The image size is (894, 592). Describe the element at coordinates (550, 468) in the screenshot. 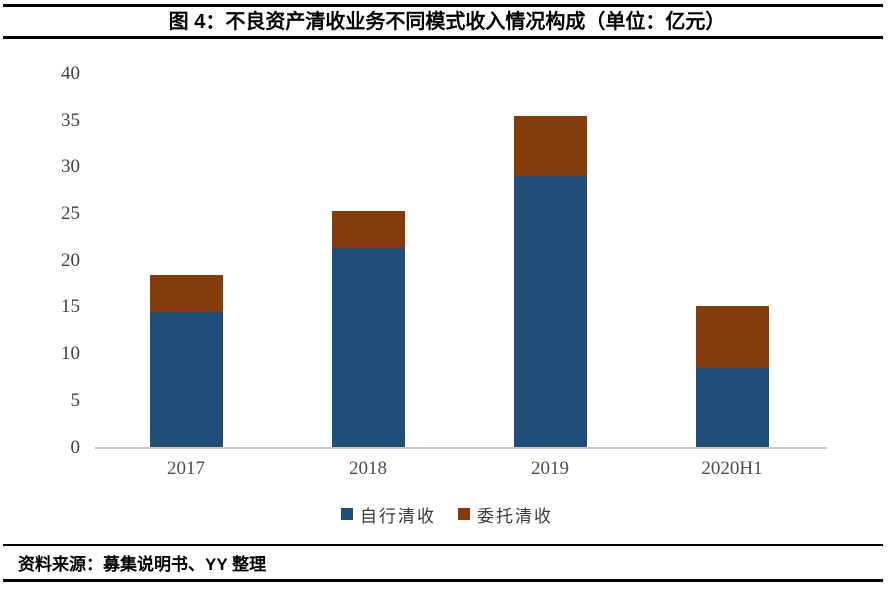

I see `x-axis-tick-label: 2019` at that location.